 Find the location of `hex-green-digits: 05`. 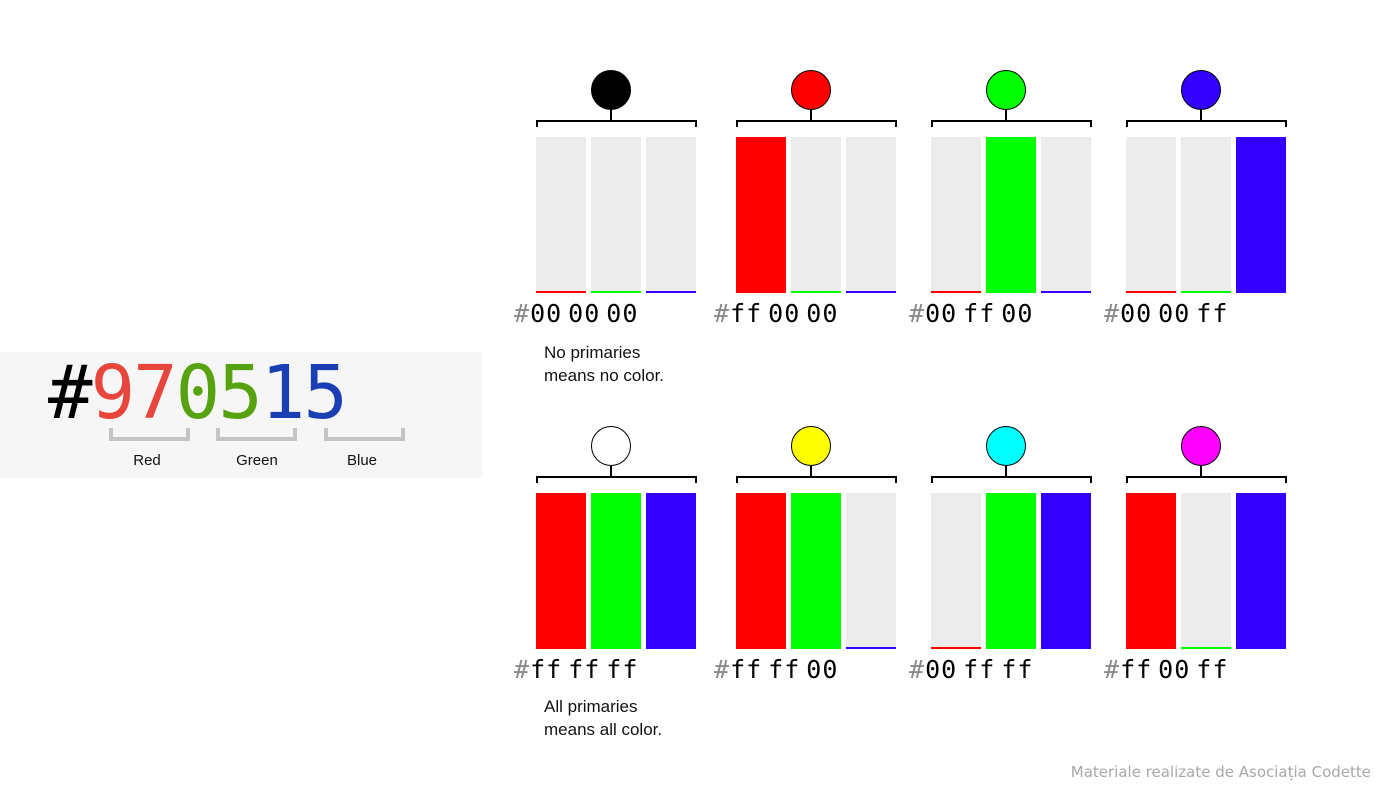

hex-green-digits: 05 is located at coordinates (219, 393).